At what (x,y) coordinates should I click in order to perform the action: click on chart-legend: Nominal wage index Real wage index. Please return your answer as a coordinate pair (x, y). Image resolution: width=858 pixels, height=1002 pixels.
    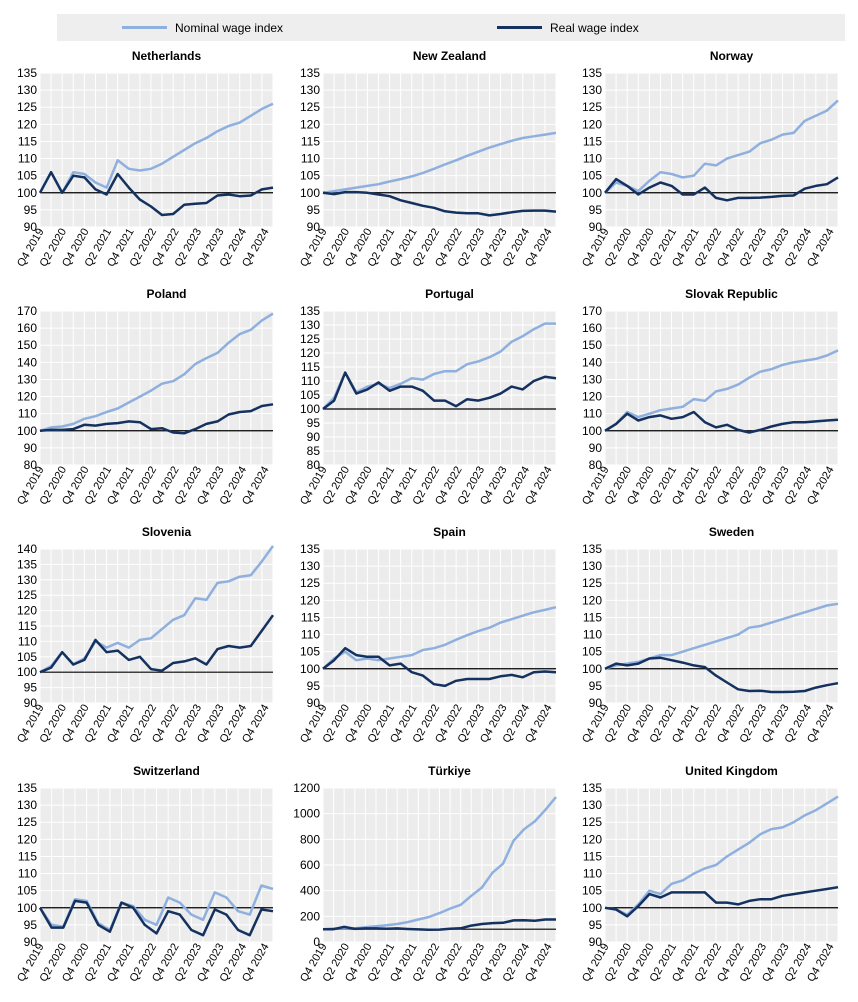
    Looking at the image, I should click on (451, 27).